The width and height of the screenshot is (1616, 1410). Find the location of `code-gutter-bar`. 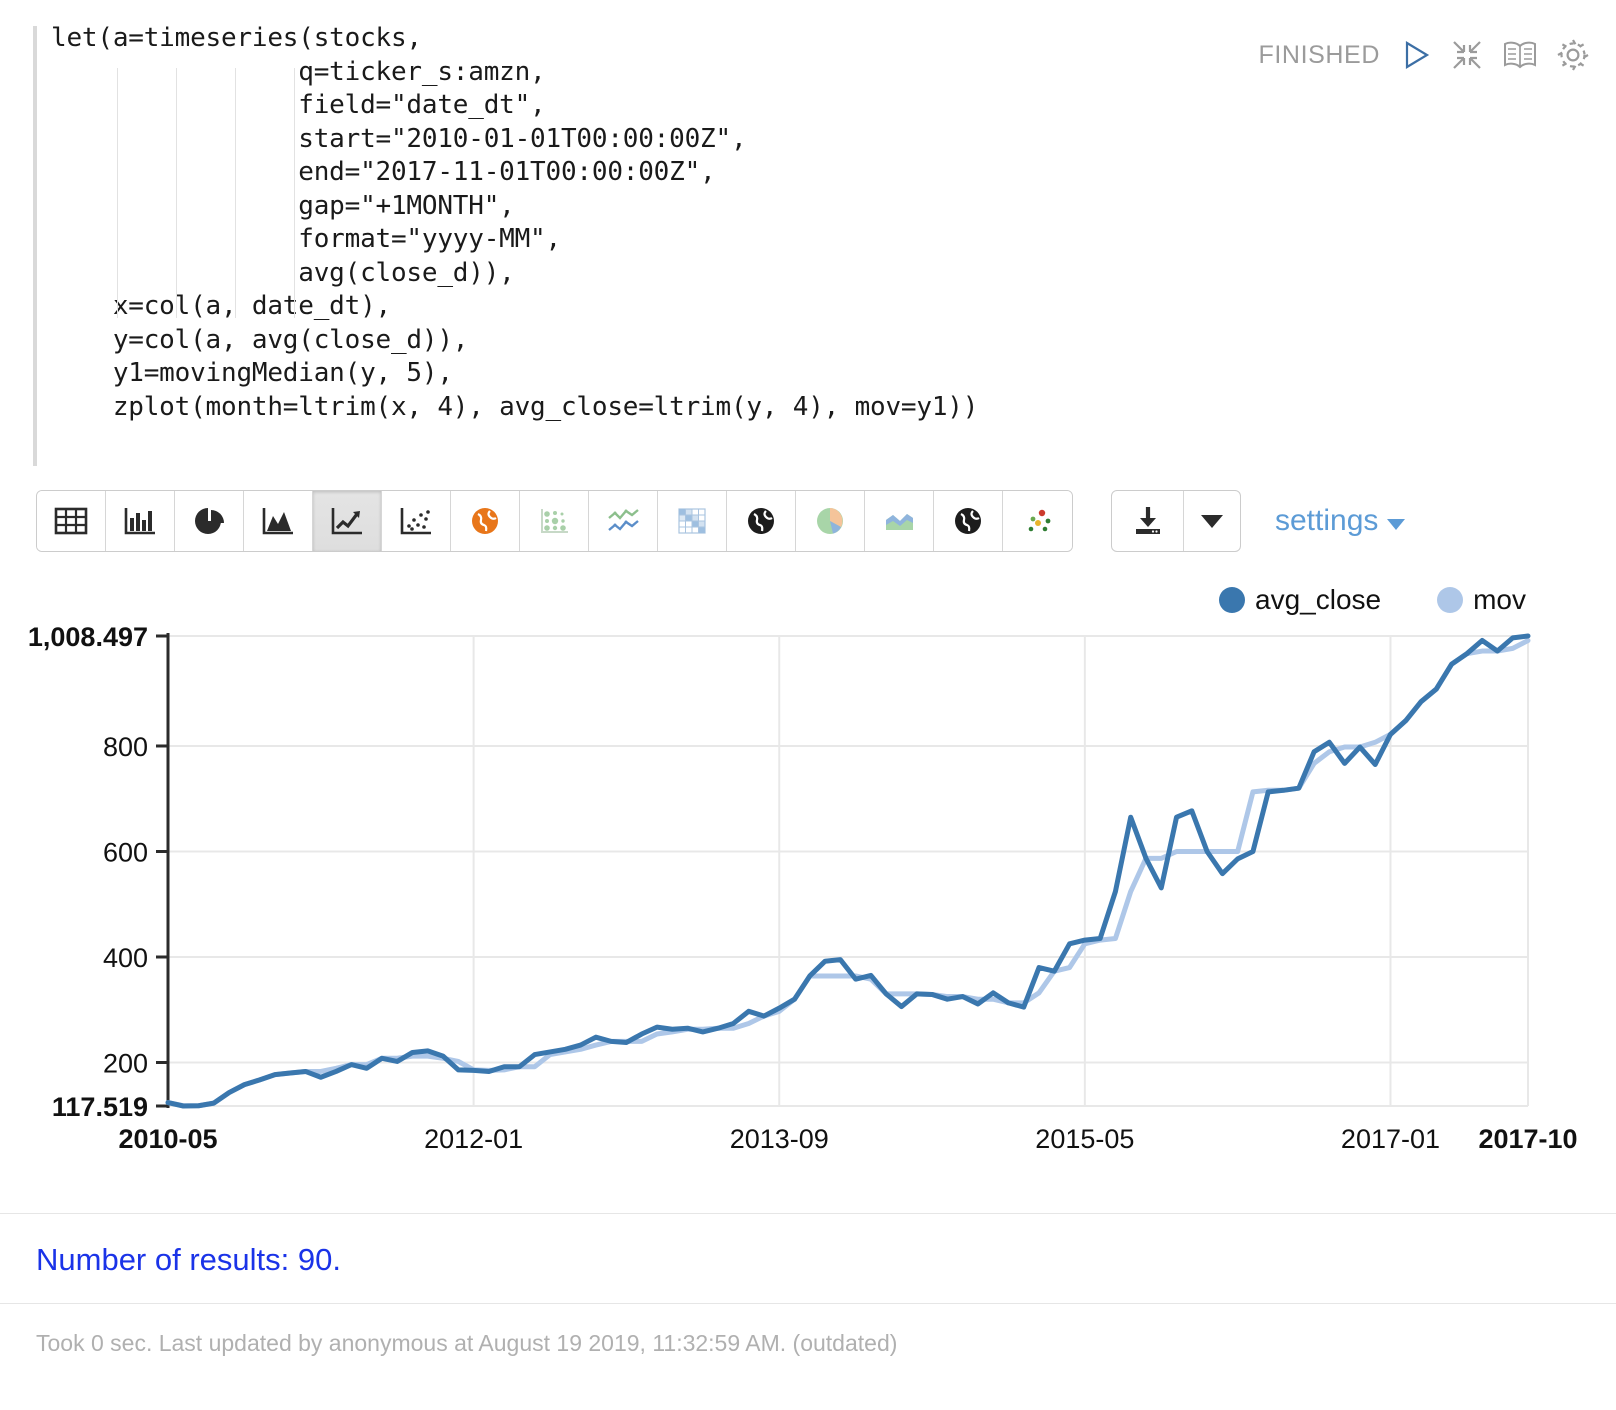

code-gutter-bar is located at coordinates (35, 246).